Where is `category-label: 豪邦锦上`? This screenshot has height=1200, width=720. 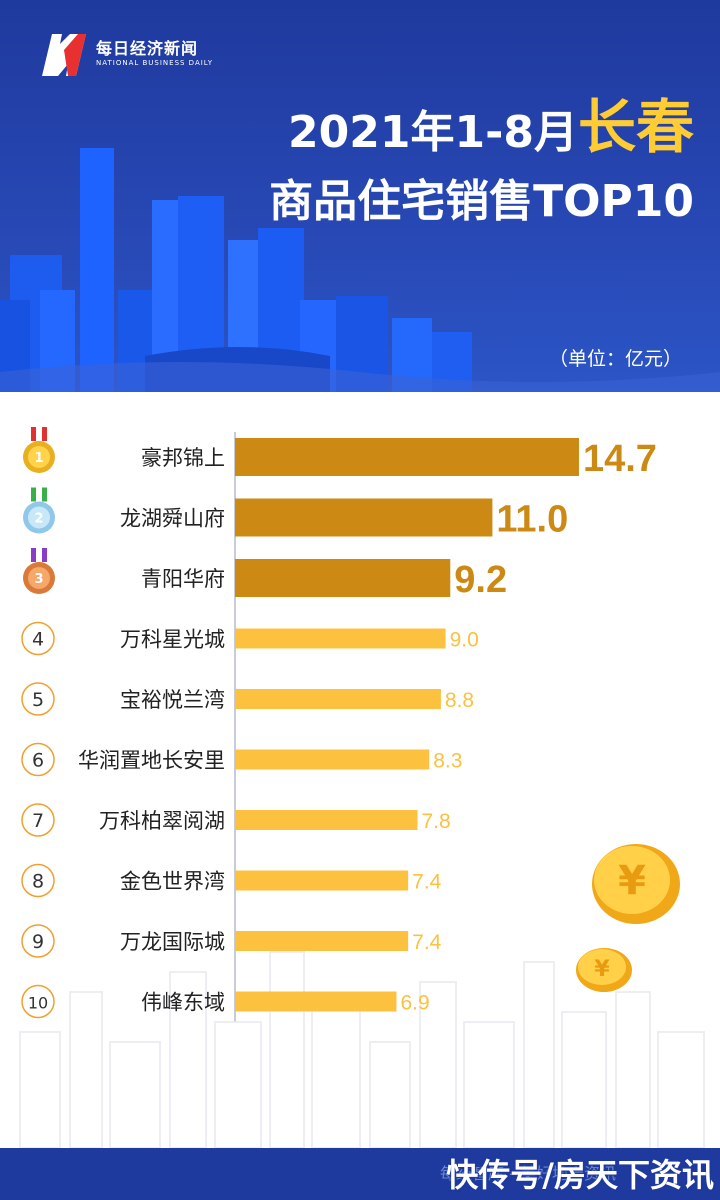
category-label: 豪邦锦上 is located at coordinates (183, 458).